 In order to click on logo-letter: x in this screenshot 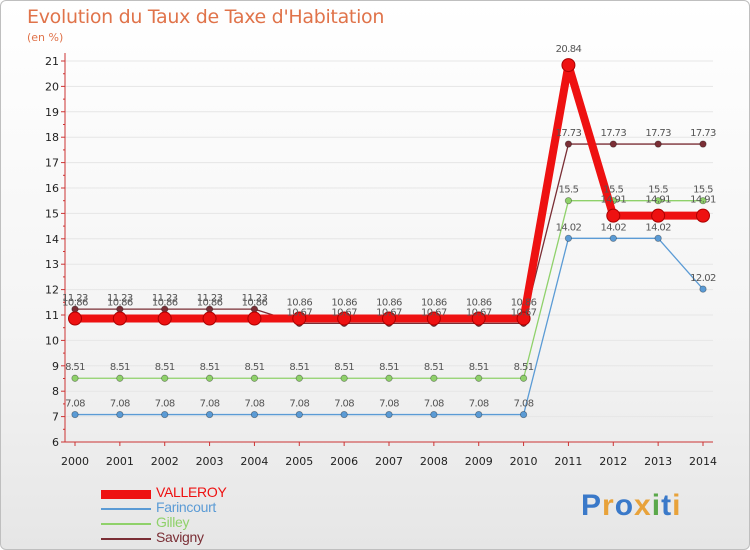, I will do `click(643, 505)`.